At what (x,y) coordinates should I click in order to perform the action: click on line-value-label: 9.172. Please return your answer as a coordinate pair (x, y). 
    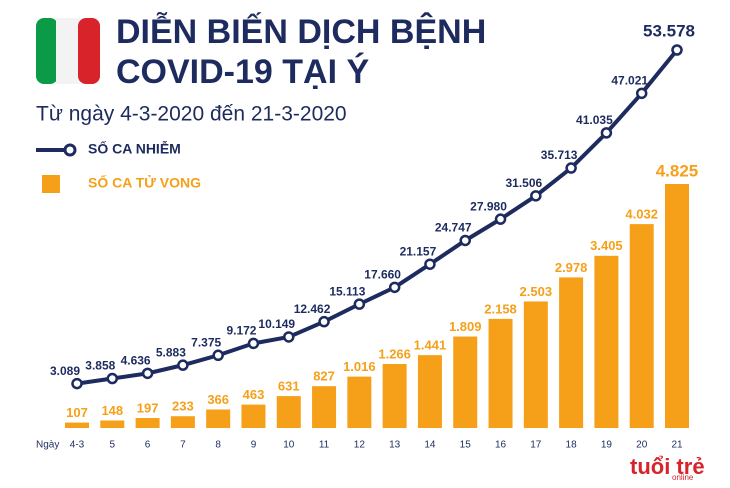
    Looking at the image, I should click on (241, 331).